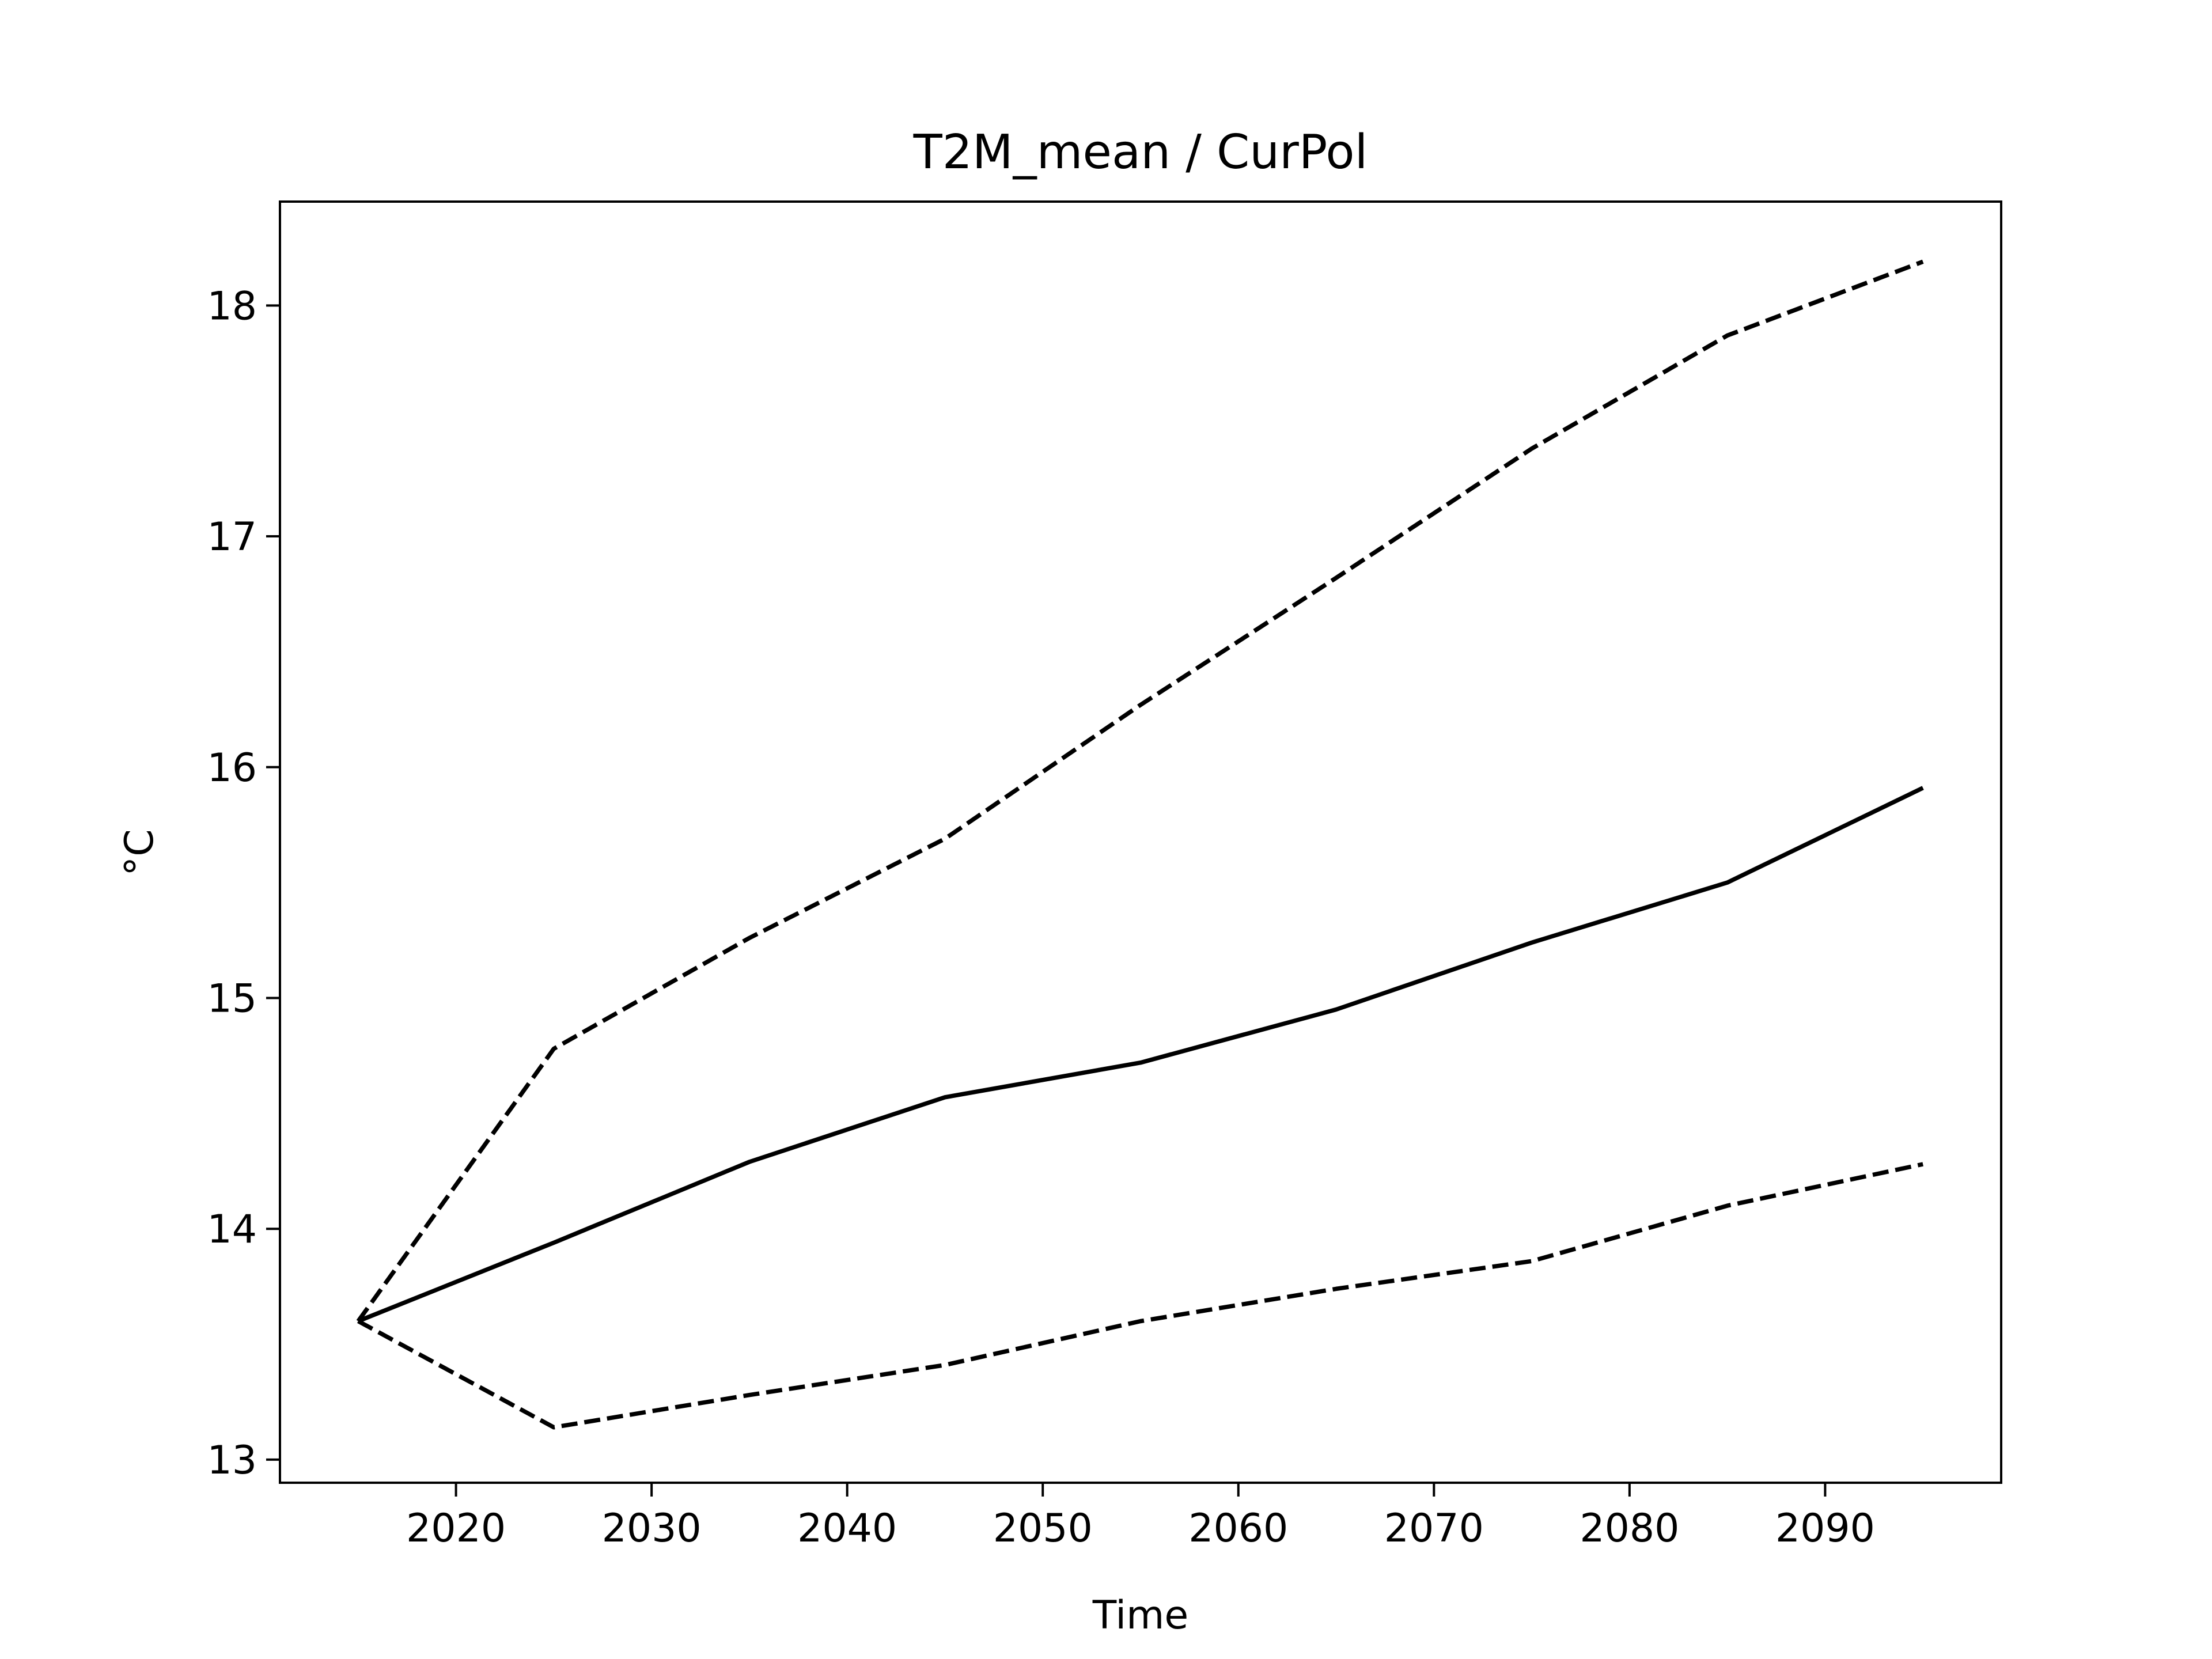  Describe the element at coordinates (1140, 1517) in the screenshot. I see `x-axis: 2020 2030 2040 2050 2060 2070 2080 2090` at that location.